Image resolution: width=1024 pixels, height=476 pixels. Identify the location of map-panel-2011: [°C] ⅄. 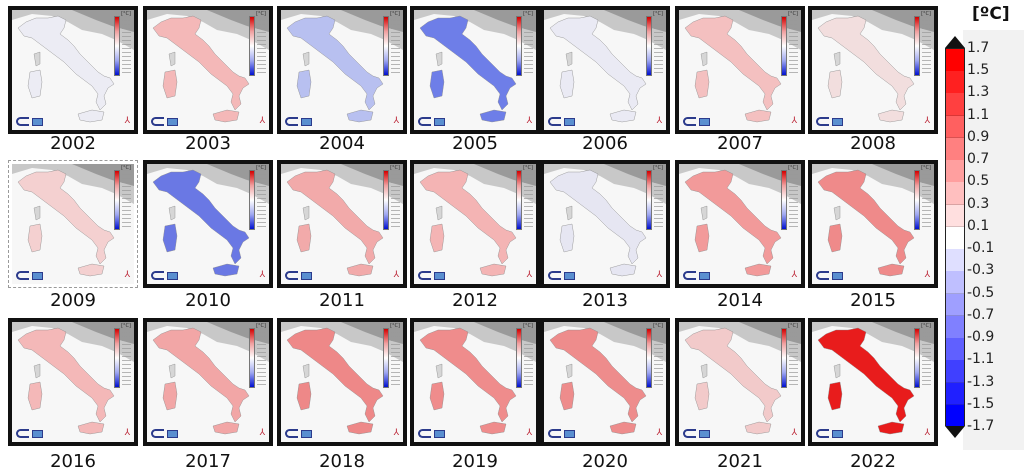
(342, 224).